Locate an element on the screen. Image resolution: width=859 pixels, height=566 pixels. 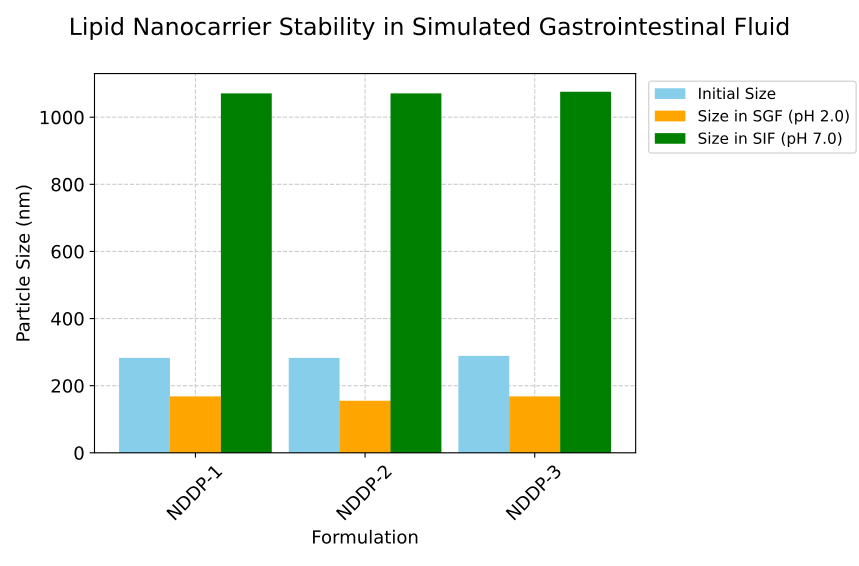
y-tick-label: 200 is located at coordinates (68, 386).